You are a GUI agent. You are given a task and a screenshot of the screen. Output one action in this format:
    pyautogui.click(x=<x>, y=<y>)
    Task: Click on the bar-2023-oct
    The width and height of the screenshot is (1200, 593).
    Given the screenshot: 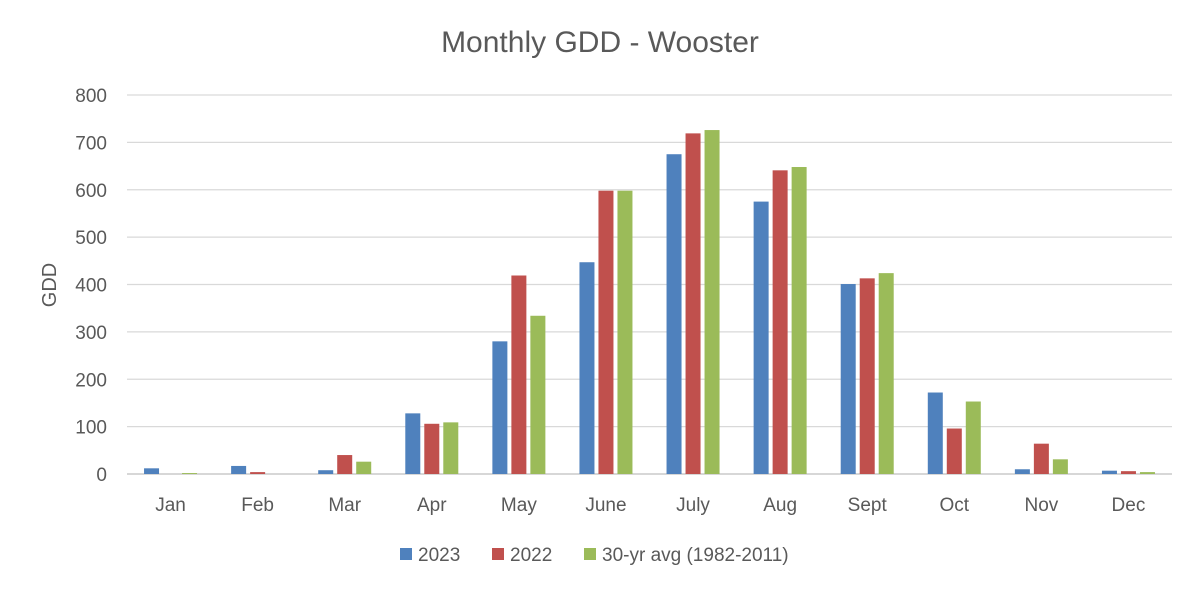 What is the action you would take?
    pyautogui.click(x=935, y=433)
    